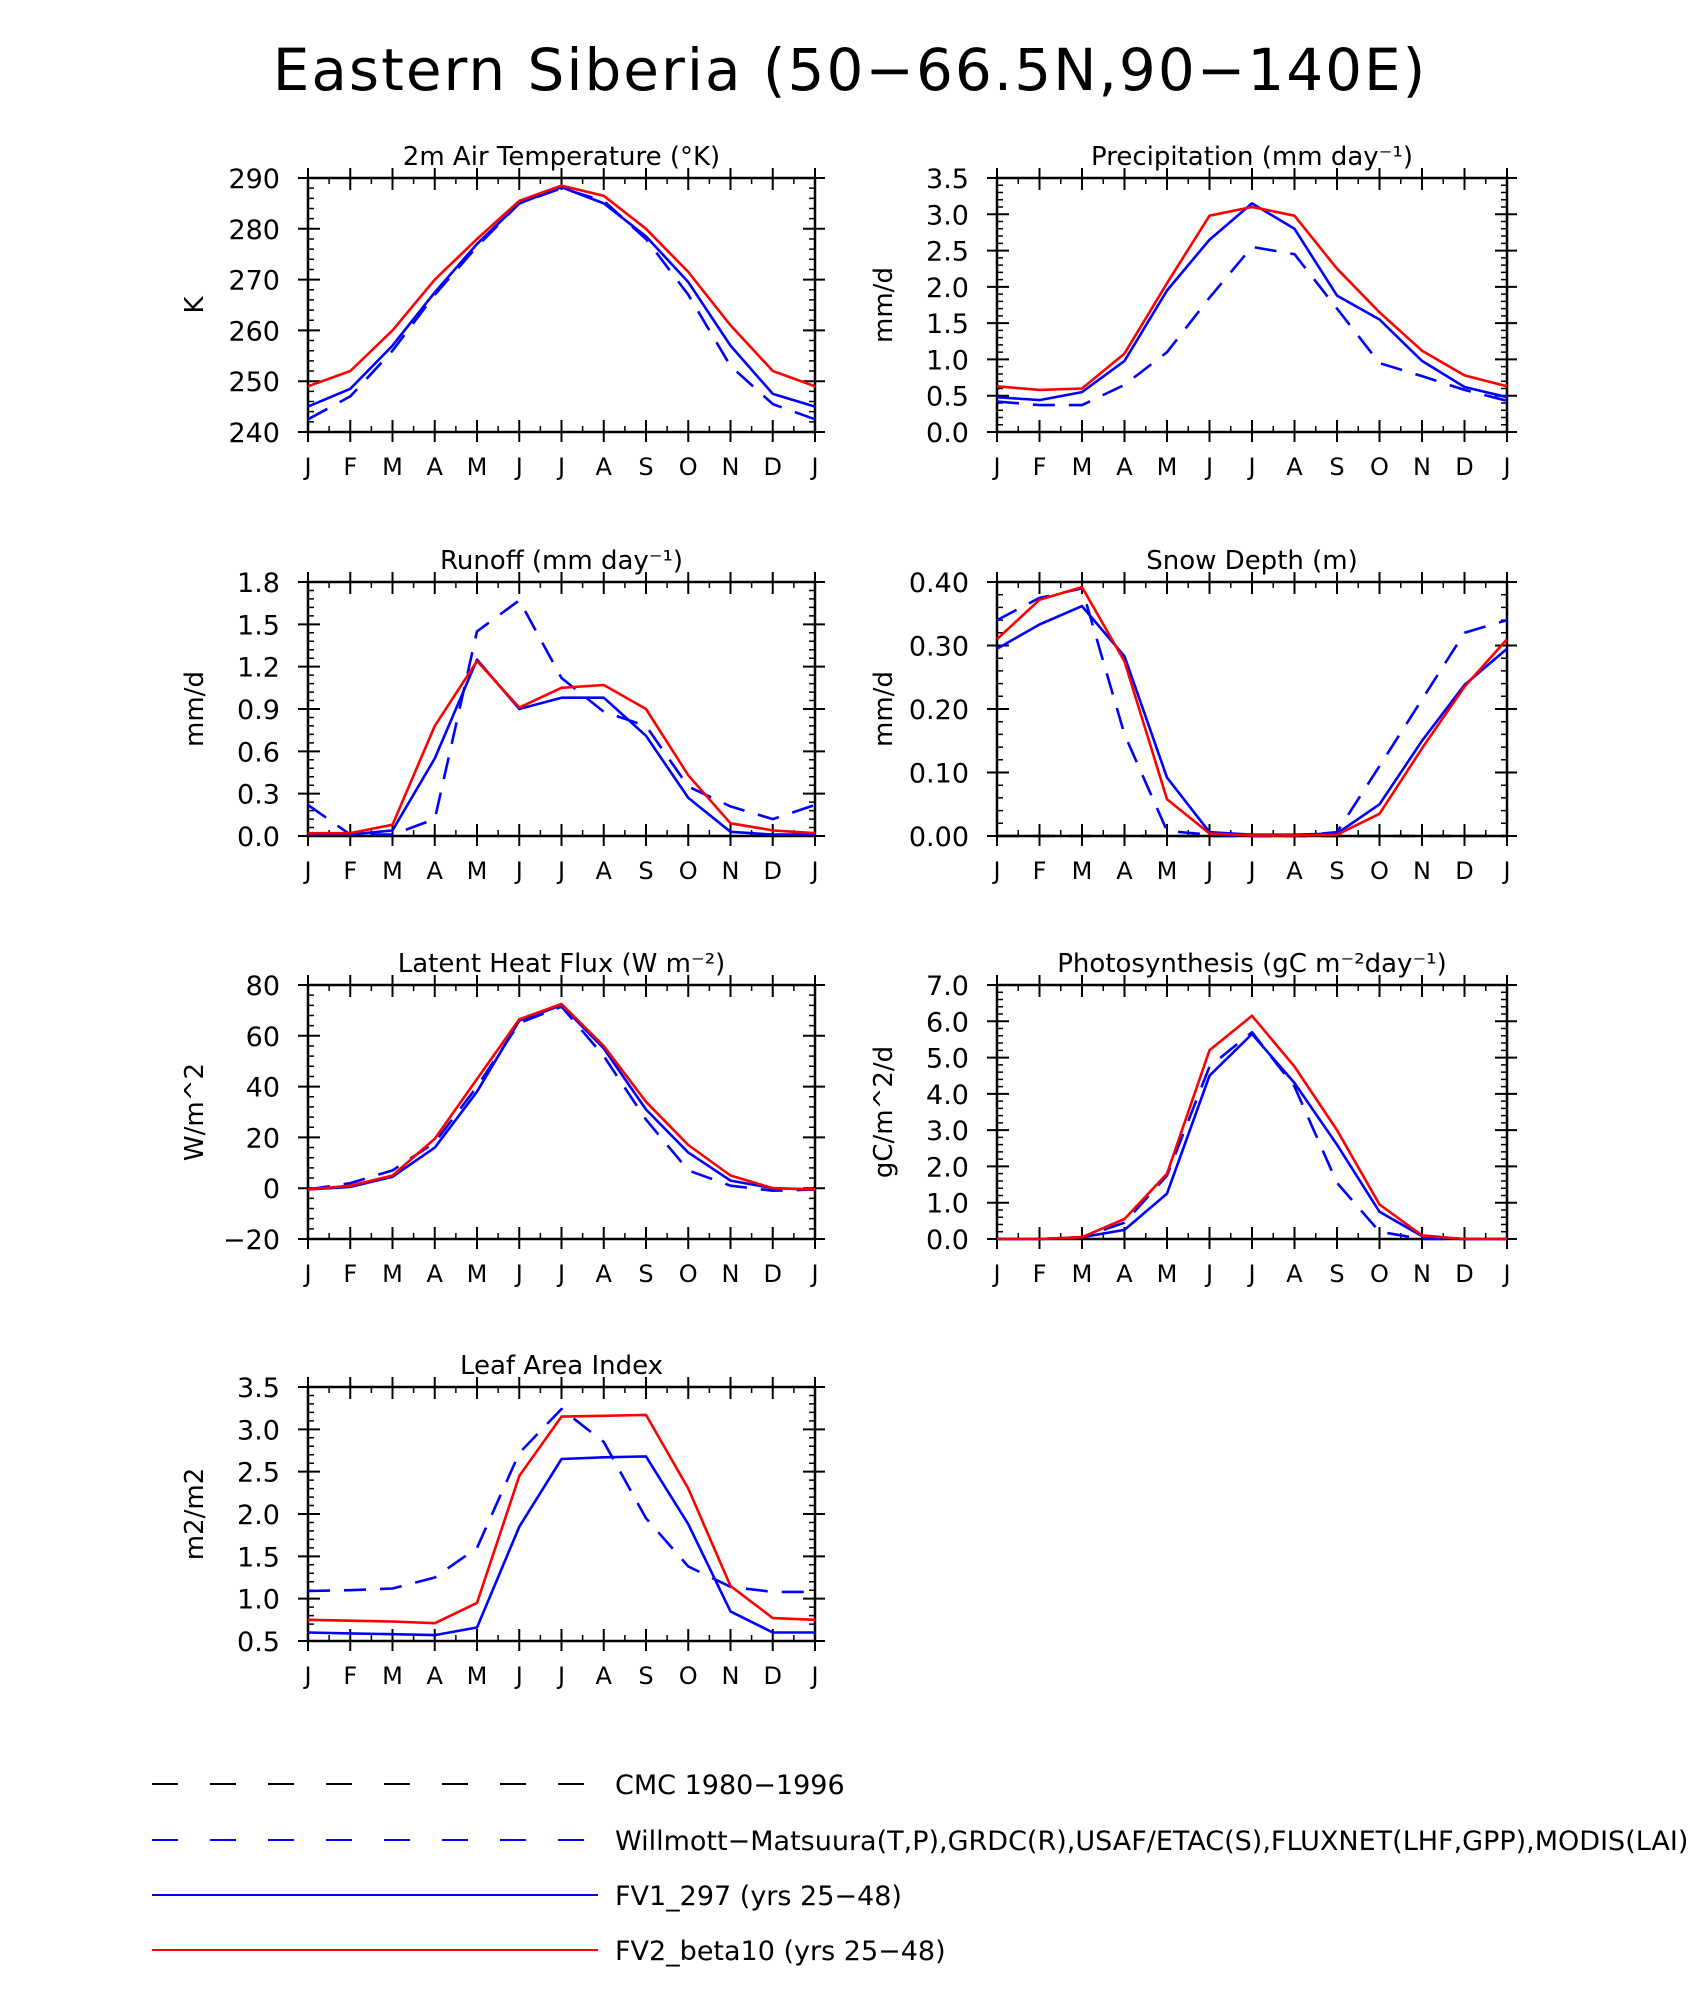  What do you see at coordinates (947, 1167) in the screenshot?
I see `y-tick-label: 2.0` at bounding box center [947, 1167].